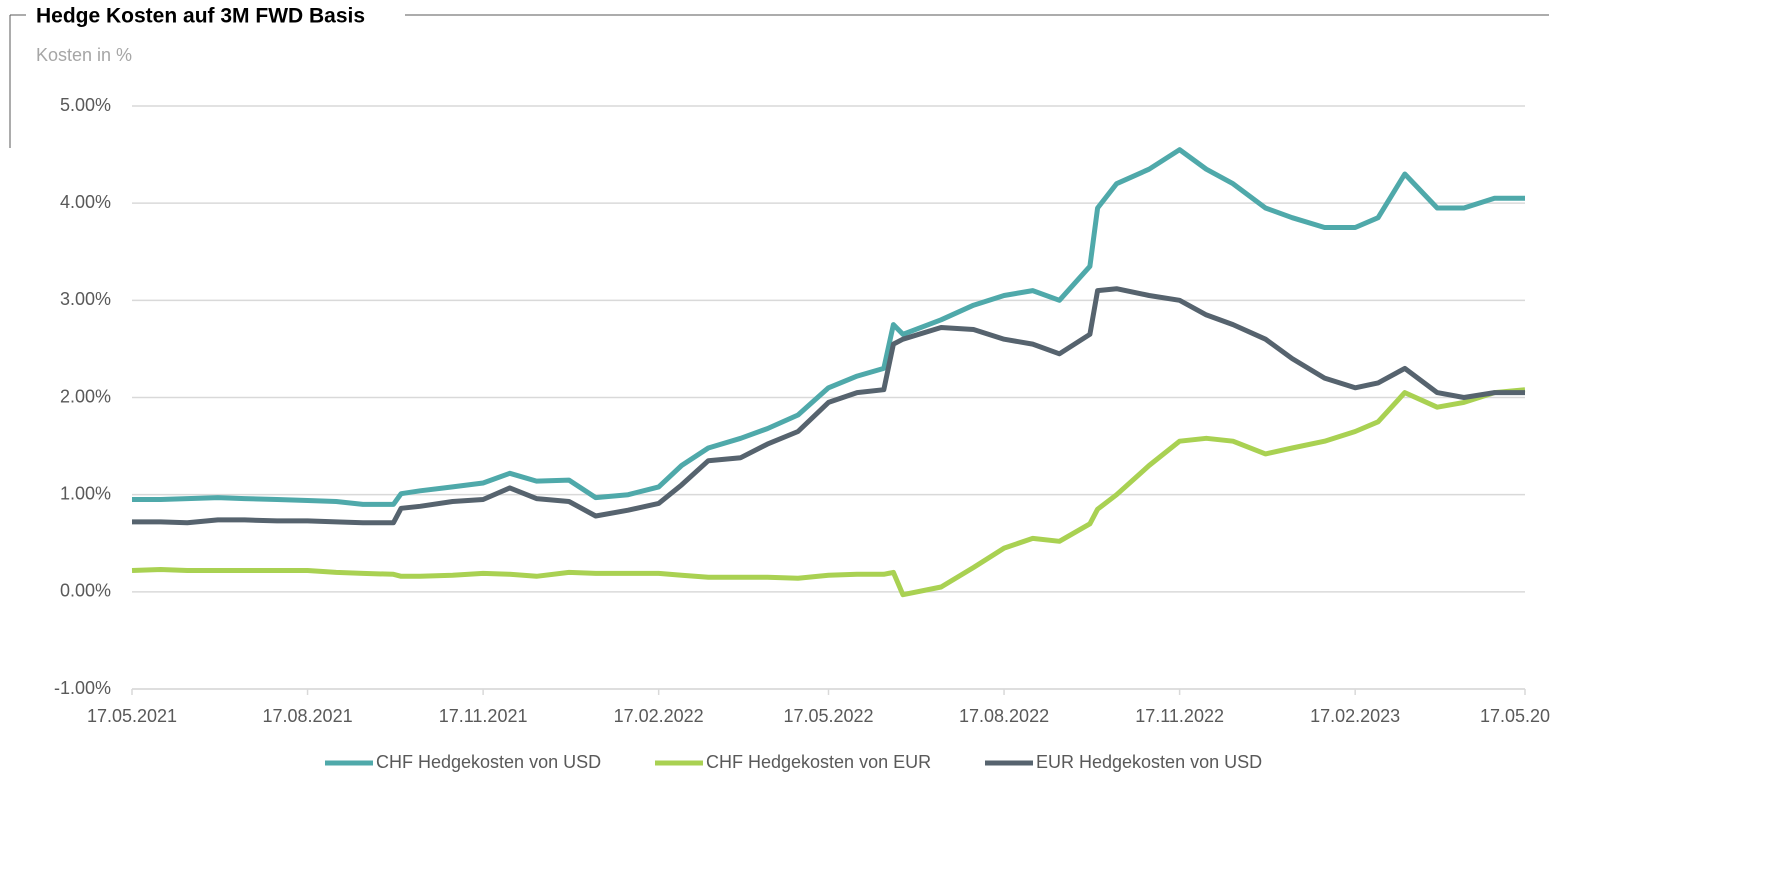 This screenshot has width=1769, height=880. I want to click on legend-label: CHF Hedgekosten von USD, so click(488, 762).